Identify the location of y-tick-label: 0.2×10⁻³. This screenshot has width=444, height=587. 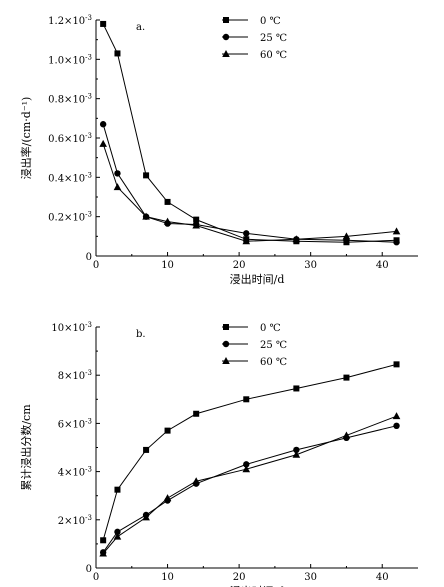
(70, 217).